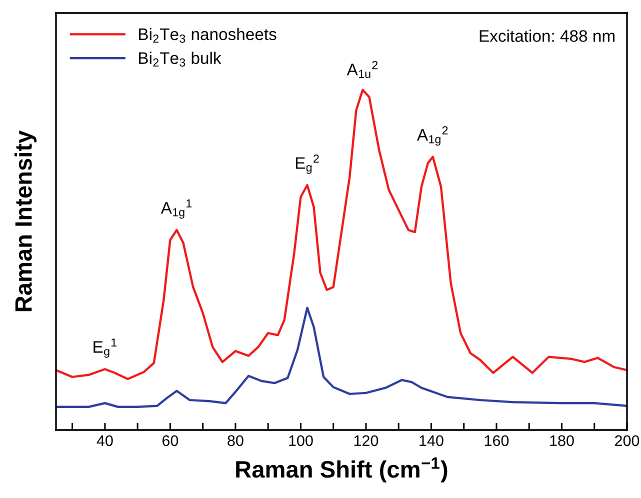  Describe the element at coordinates (362, 69) in the screenshot. I see `annotation: A$_{1u}$$^{2}$` at that location.